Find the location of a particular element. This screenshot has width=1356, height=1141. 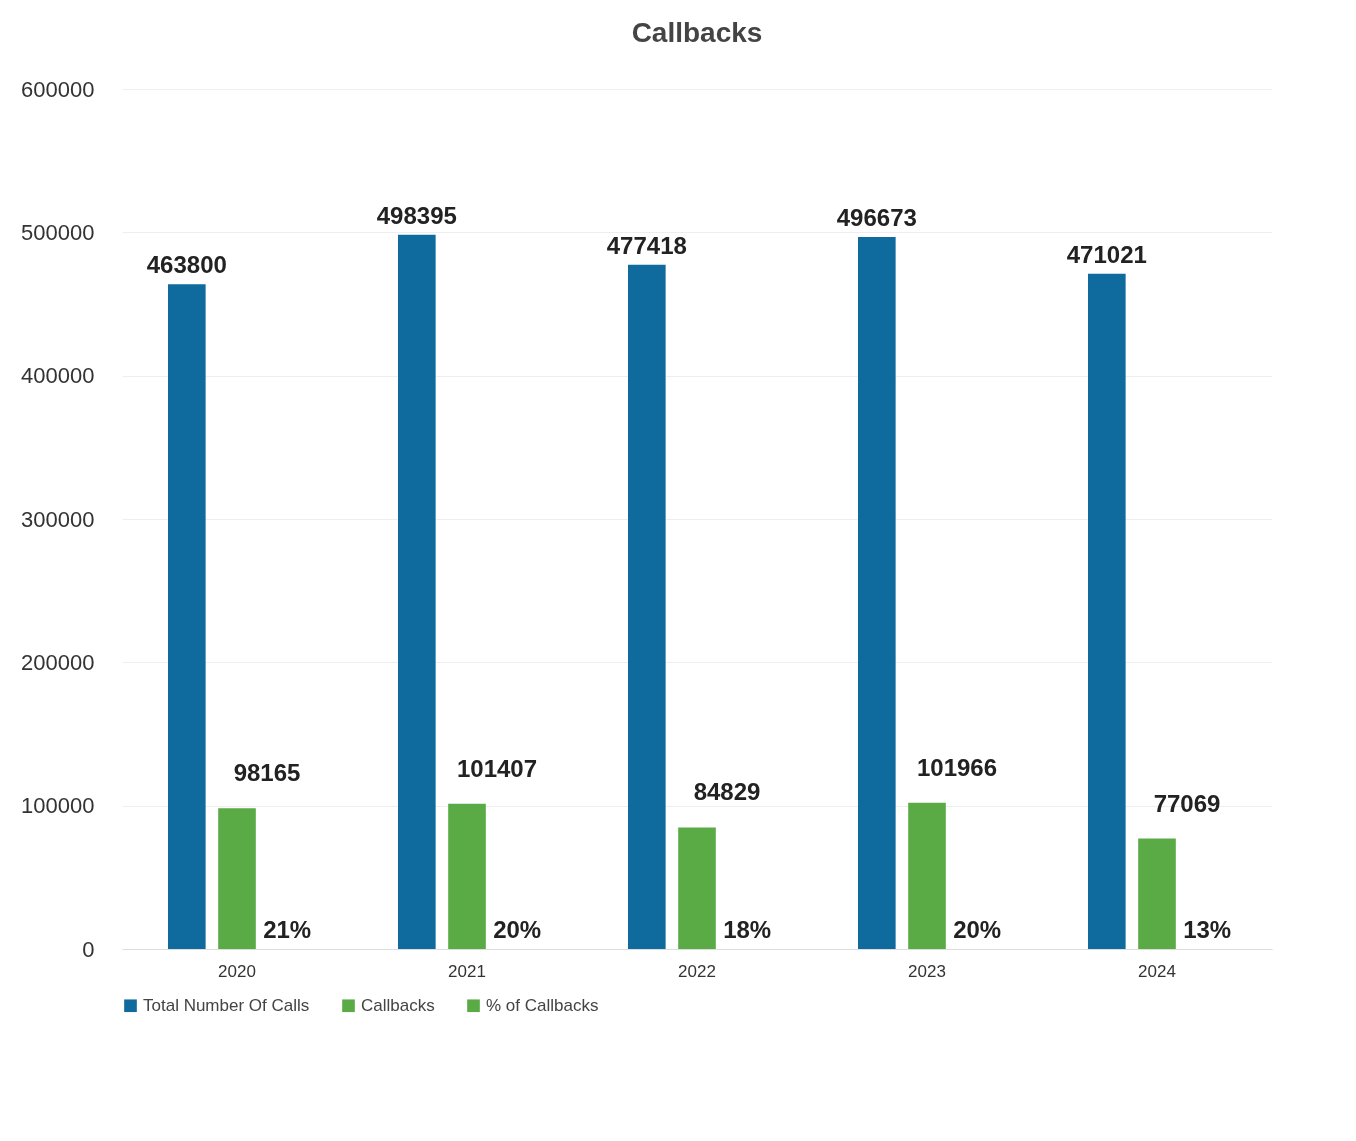

data-label: 98165 is located at coordinates (267, 773).